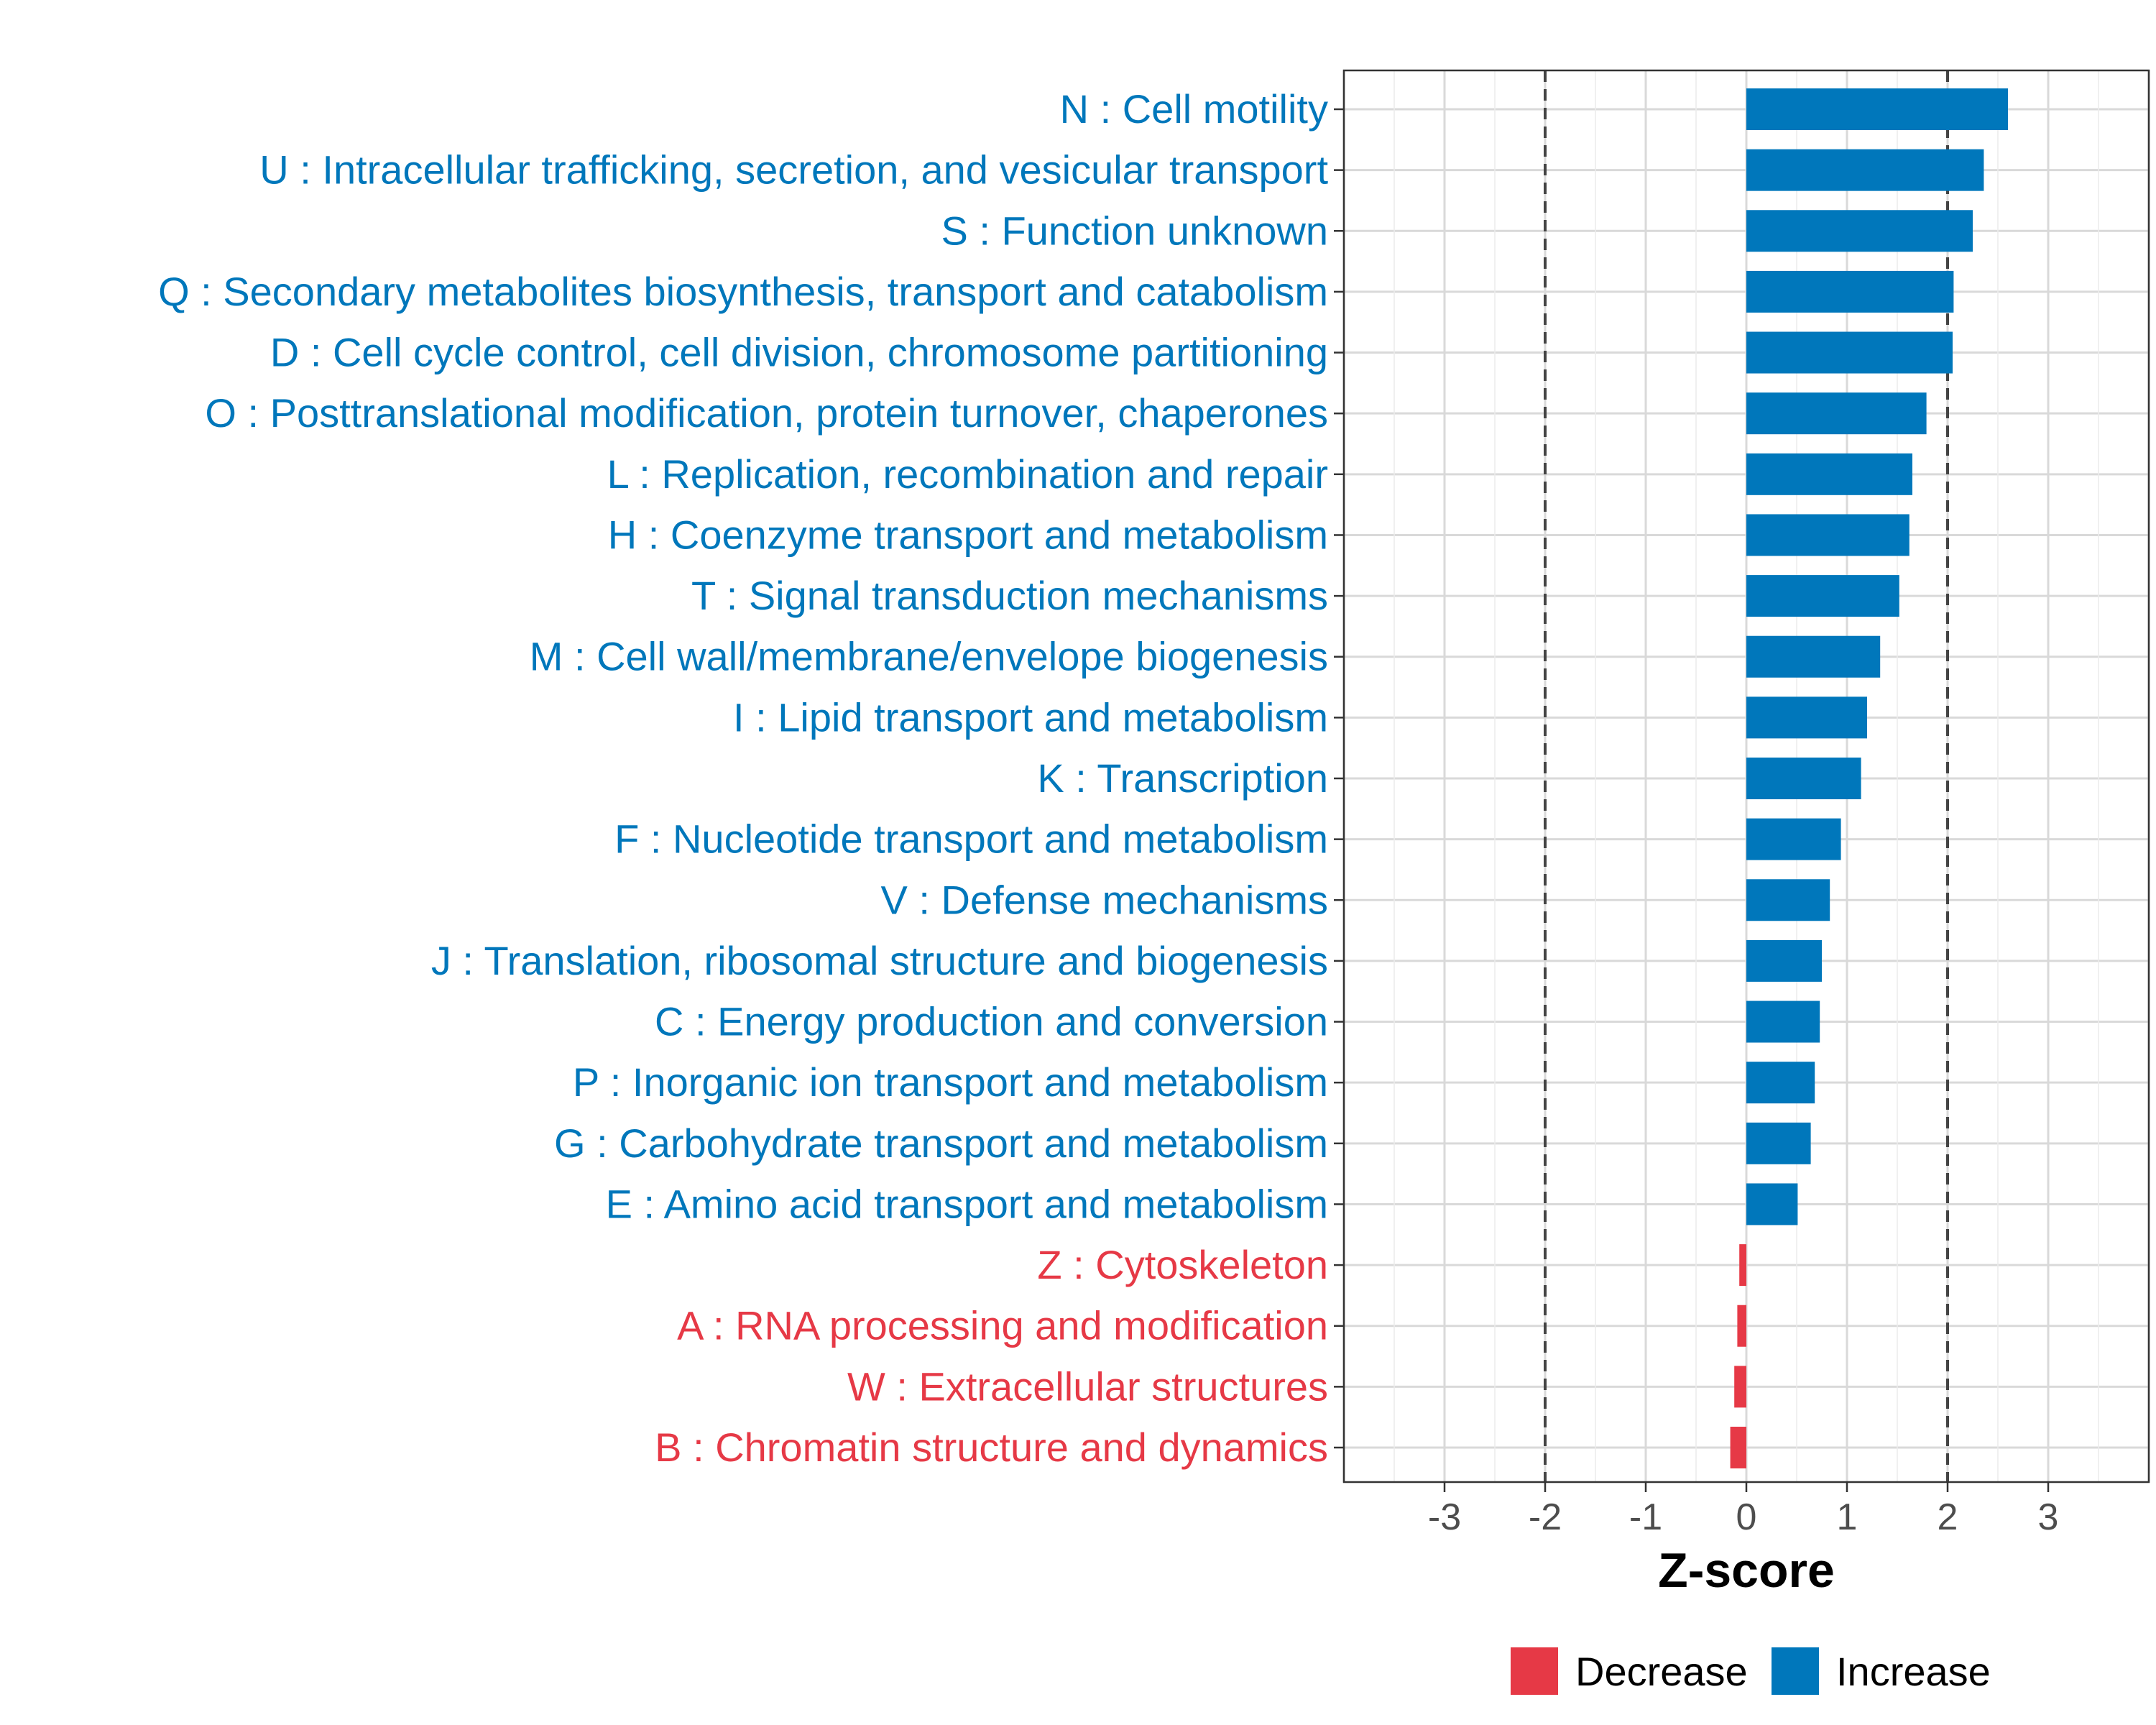 This screenshot has width=2156, height=1725. What do you see at coordinates (1661, 1671) in the screenshot?
I see `legend-label-decrease: Decrease` at bounding box center [1661, 1671].